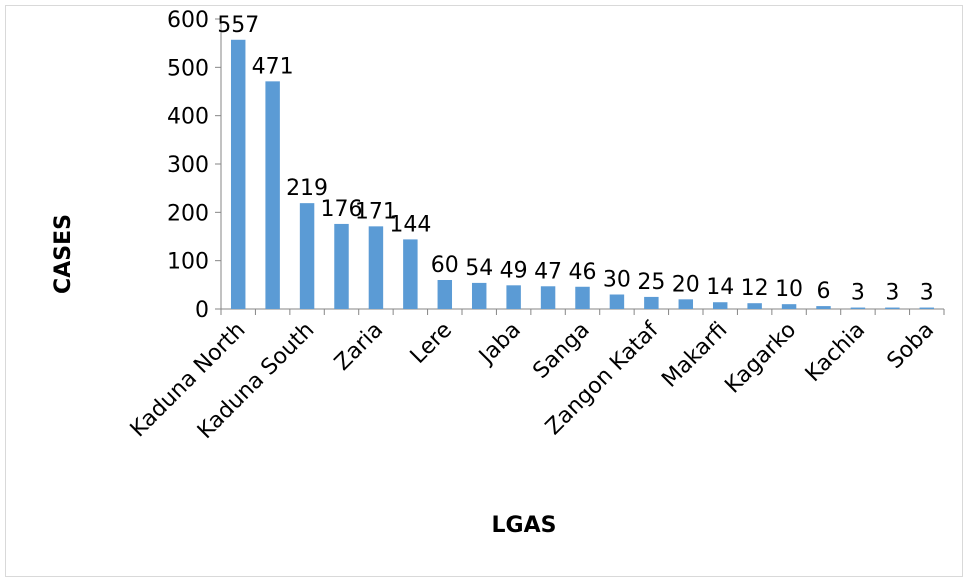 The height and width of the screenshot is (585, 970). Describe the element at coordinates (617, 280) in the screenshot. I see `data-label: 30` at that location.